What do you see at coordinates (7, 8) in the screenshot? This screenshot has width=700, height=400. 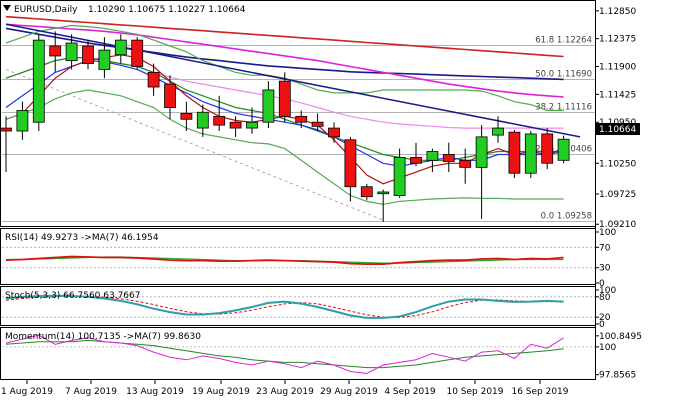 I see `dropdown-triangle-icon` at bounding box center [7, 8].